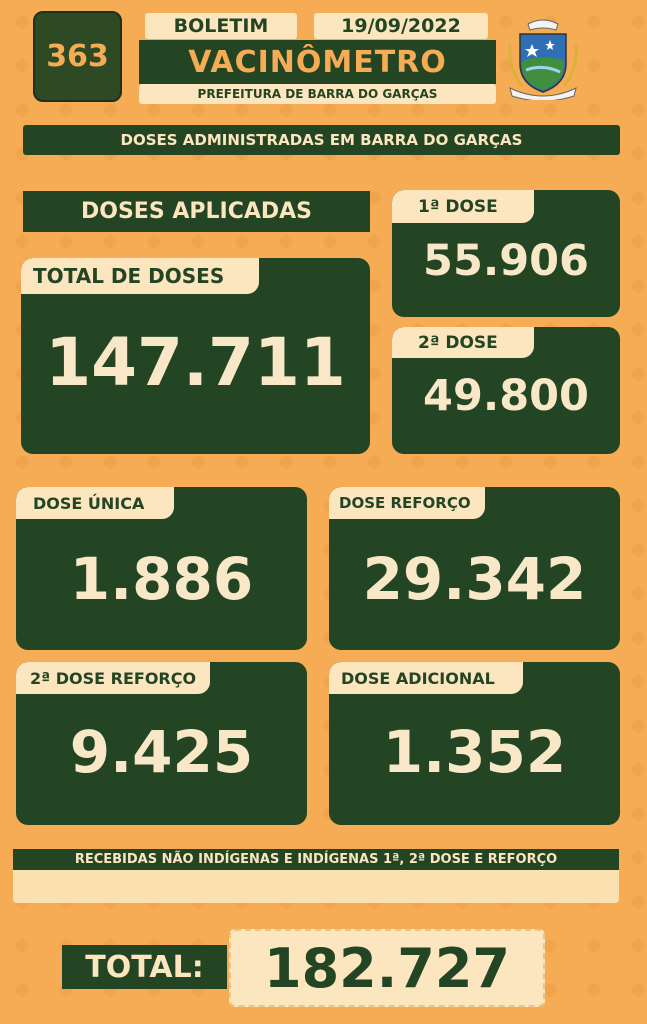  Describe the element at coordinates (221, 26) in the screenshot. I see `boletim-label: BOLETIM` at that location.